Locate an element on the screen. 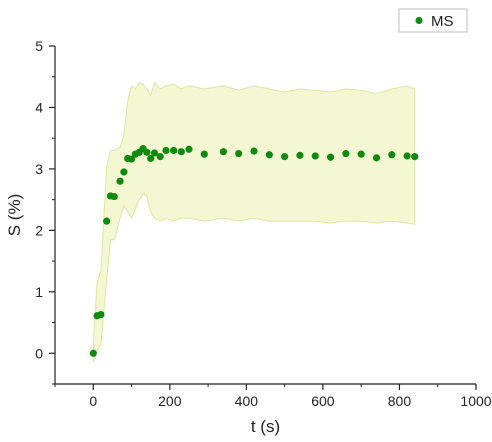 This screenshot has height=442, width=492. y-ticks: 0 1 2 3 4 5 is located at coordinates (45, 211).